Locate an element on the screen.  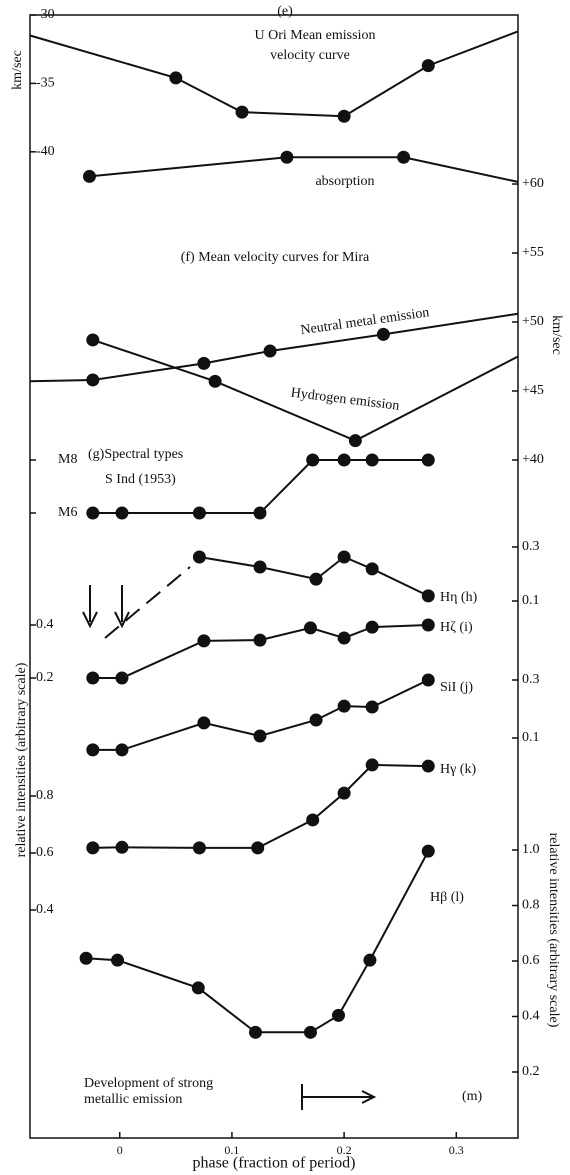
series-label: Hζ (i) is located at coordinates (456, 627).